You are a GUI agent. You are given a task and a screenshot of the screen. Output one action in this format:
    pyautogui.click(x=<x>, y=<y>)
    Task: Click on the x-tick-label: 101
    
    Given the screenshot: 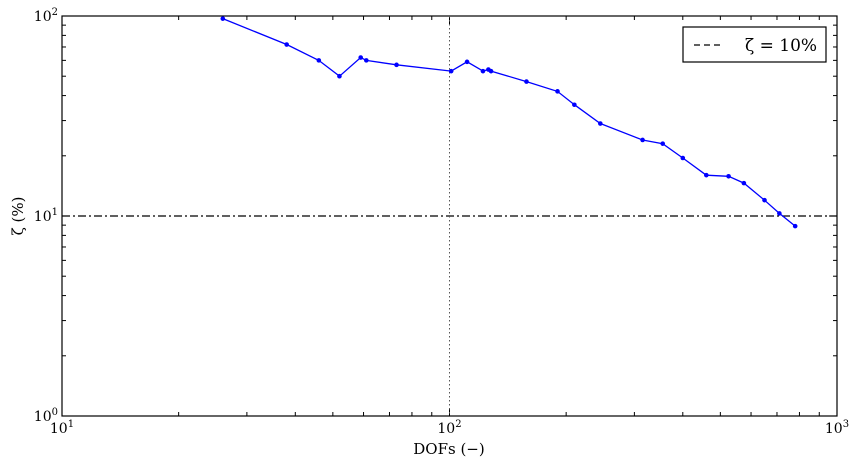 What is the action you would take?
    pyautogui.click(x=62, y=428)
    